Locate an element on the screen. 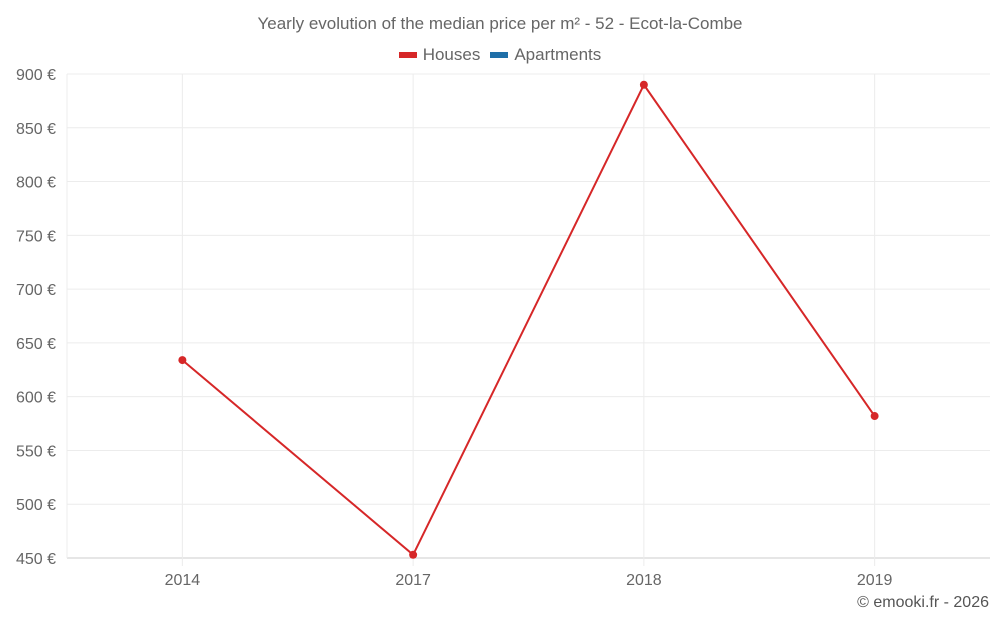  y-tick-label: 750 € is located at coordinates (36, 236).